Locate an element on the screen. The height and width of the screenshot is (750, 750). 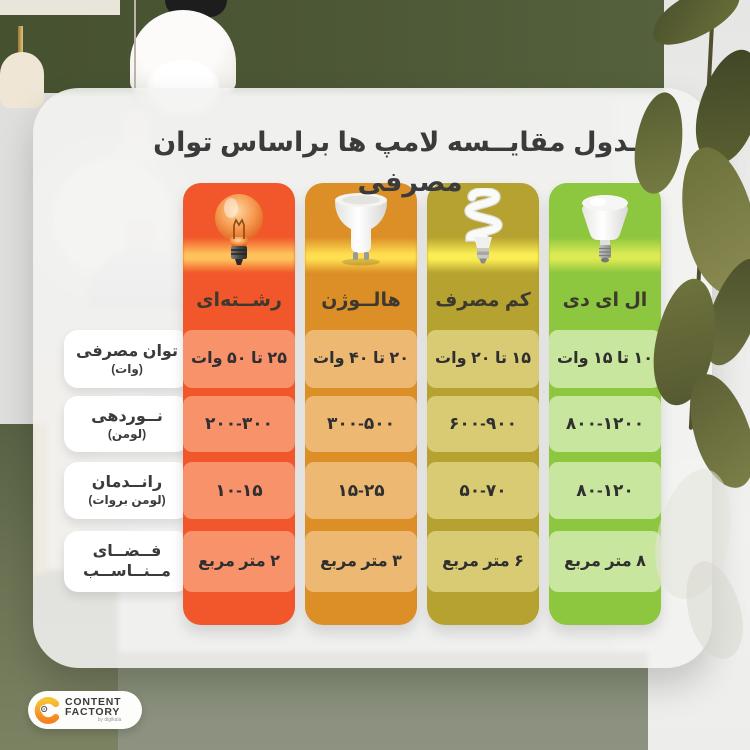
cell-efficiency-led: ۸۰-۱۲۰ is located at coordinates (605, 490).